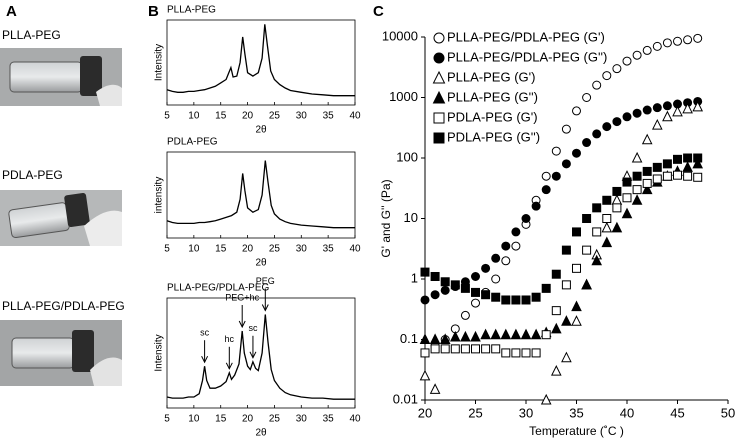 This screenshot has height=442, width=738. I want to click on x-tick-label: 15, so click(221, 419).